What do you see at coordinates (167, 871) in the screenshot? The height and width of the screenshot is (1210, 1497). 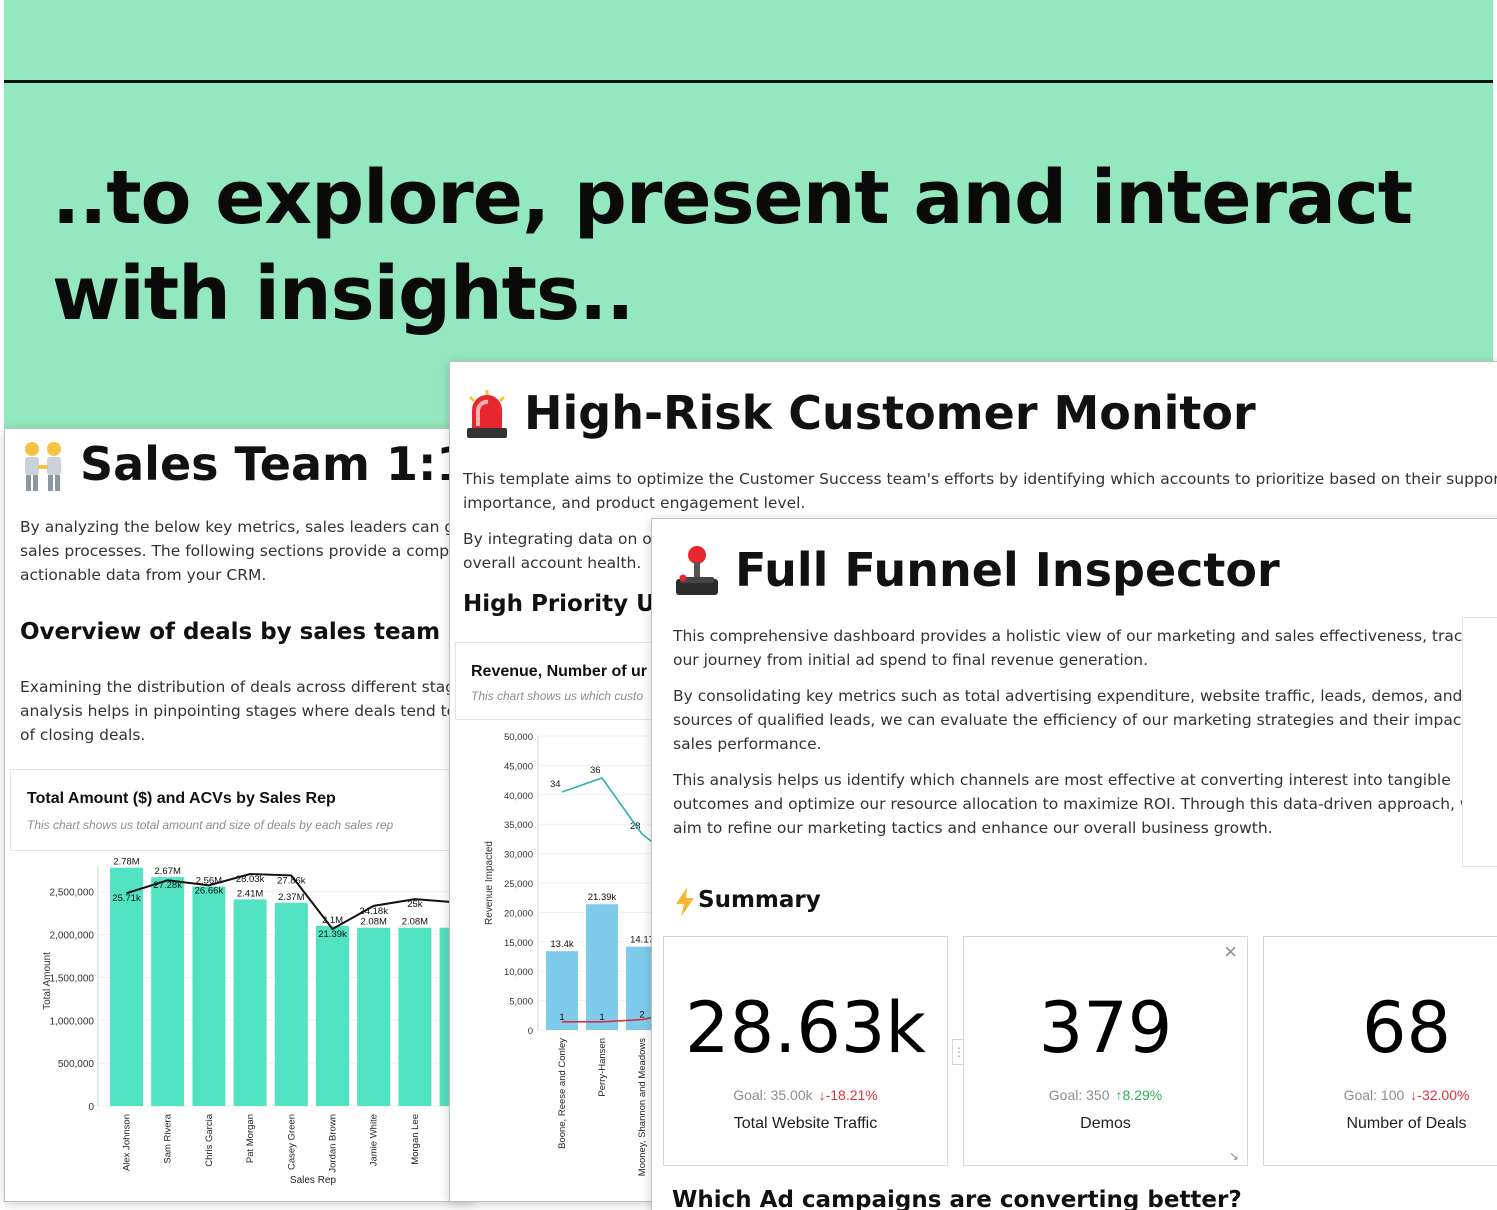 I see `bar-data-label: 2.67M` at bounding box center [167, 871].